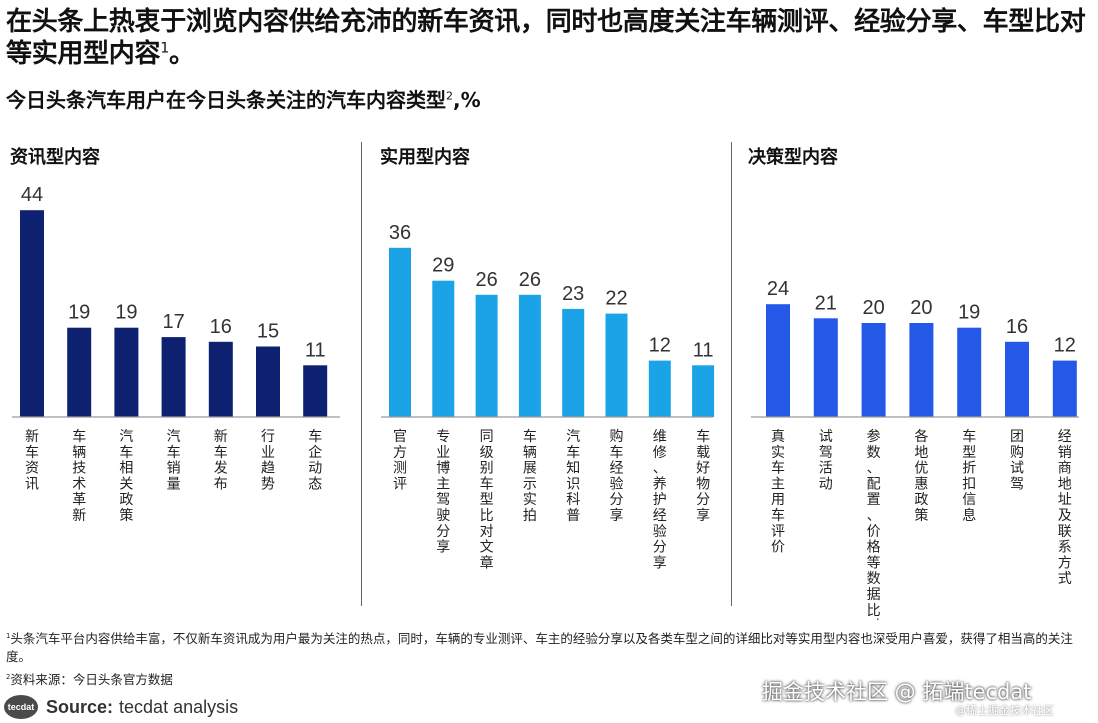  What do you see at coordinates (487, 500) in the screenshot?
I see `category-label: 同级别车型比对文章` at bounding box center [487, 500].